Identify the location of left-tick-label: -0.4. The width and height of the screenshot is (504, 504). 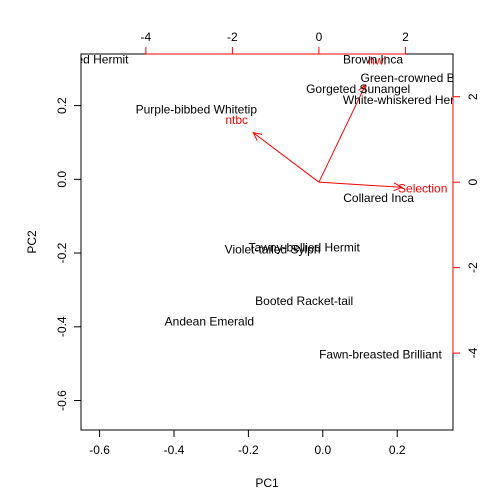
(62, 326).